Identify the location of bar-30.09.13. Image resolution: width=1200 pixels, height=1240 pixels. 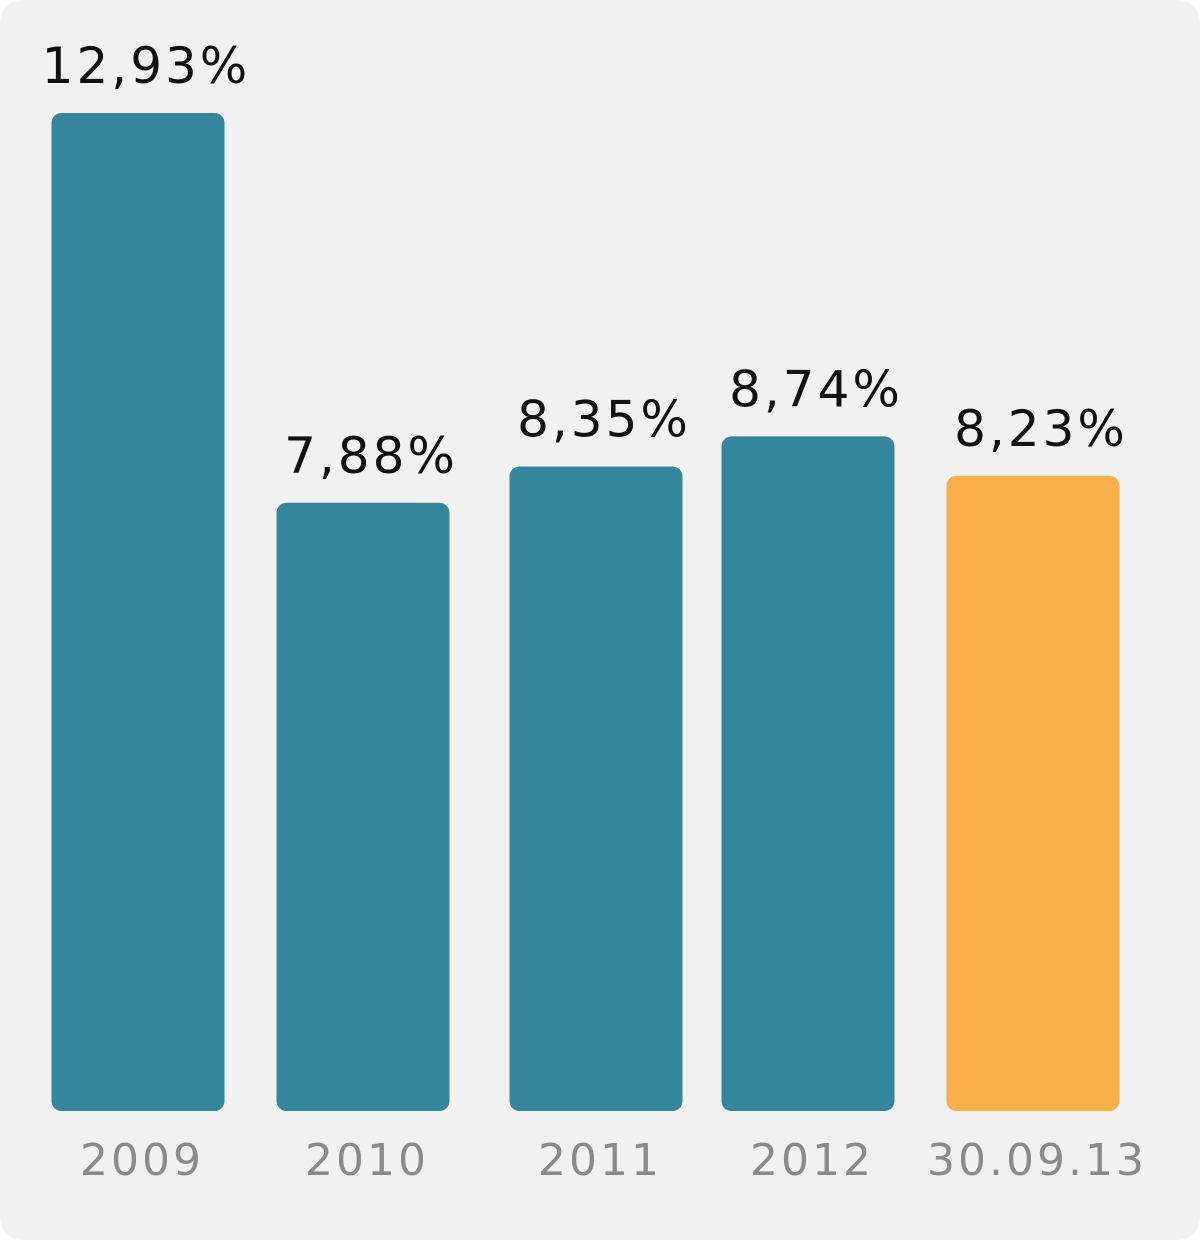
(1033, 793).